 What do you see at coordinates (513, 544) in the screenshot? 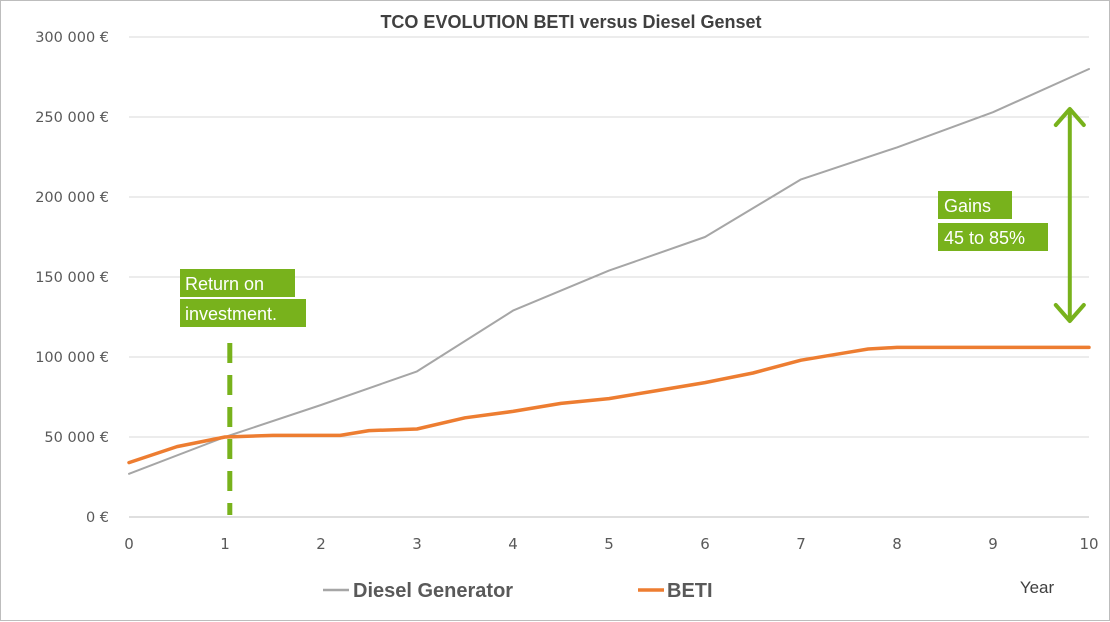
I see `x-tick-label: 4` at bounding box center [513, 544].